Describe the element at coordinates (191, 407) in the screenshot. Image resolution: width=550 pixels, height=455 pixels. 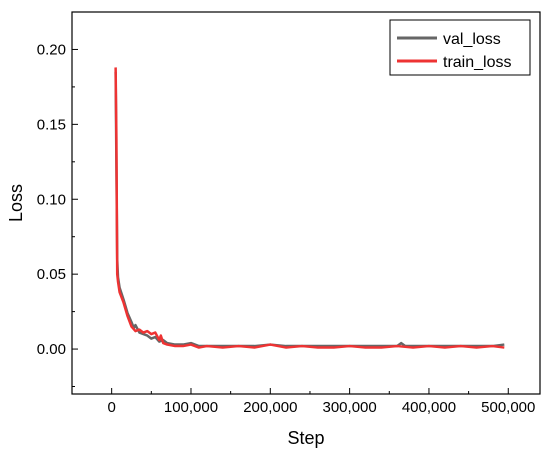
I see `x-tick-label: 100,000` at that location.